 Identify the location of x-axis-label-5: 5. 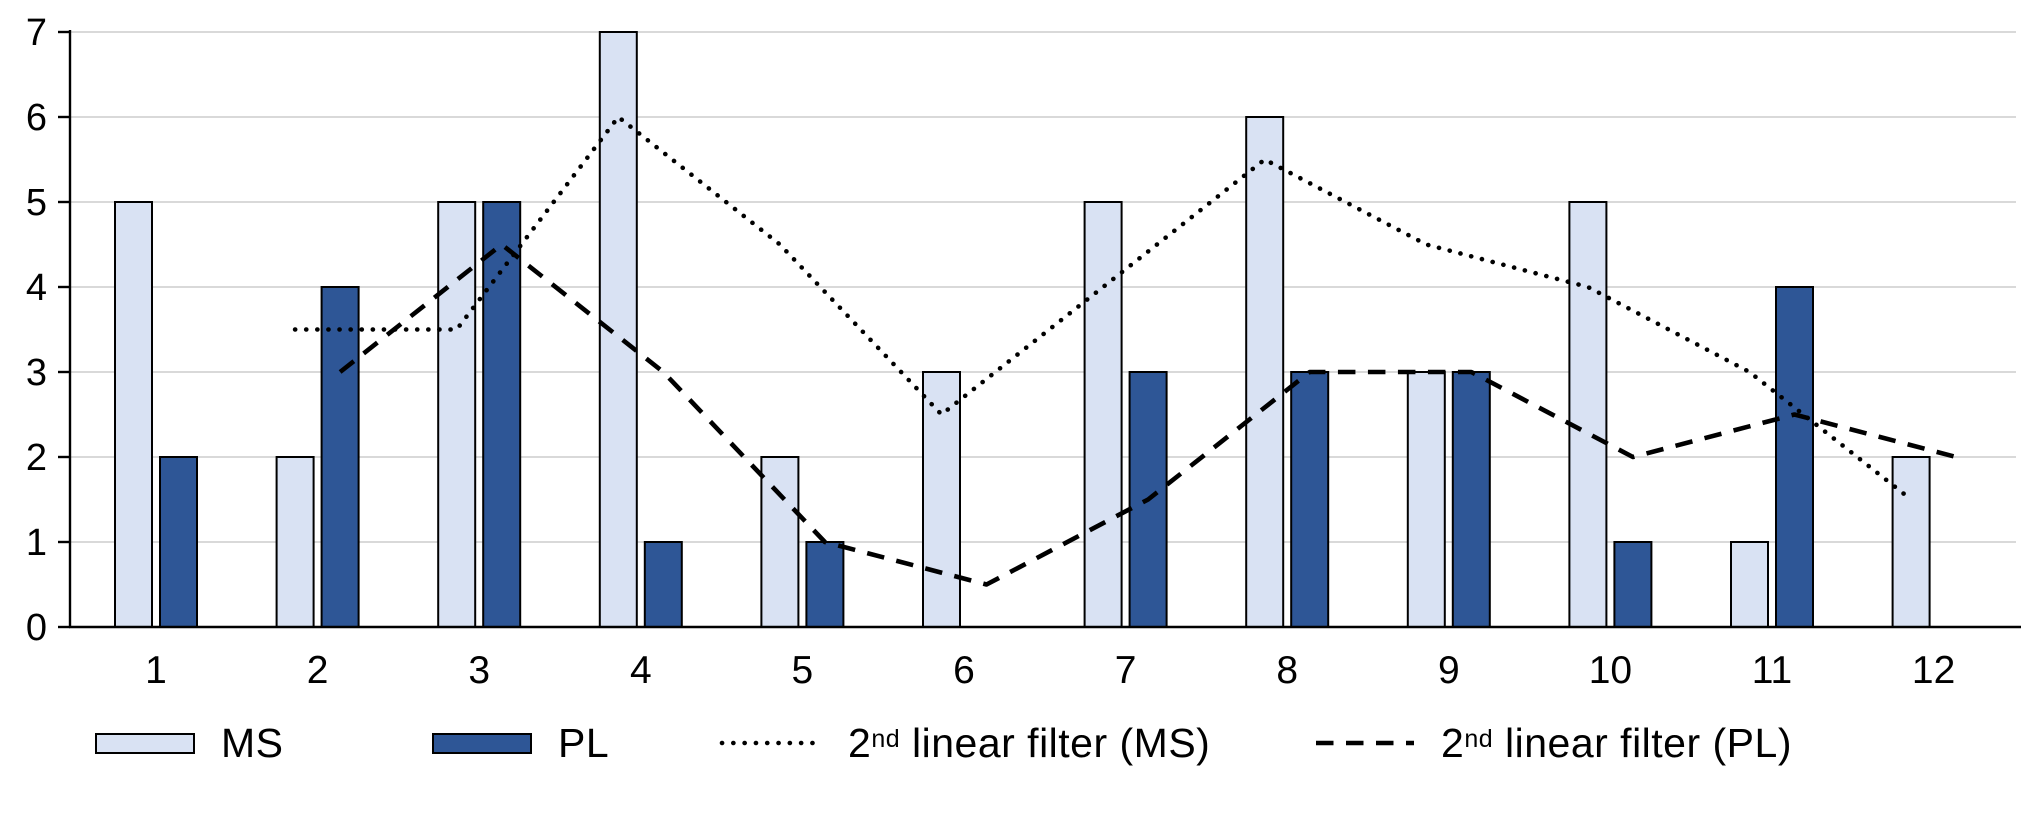
(803, 670).